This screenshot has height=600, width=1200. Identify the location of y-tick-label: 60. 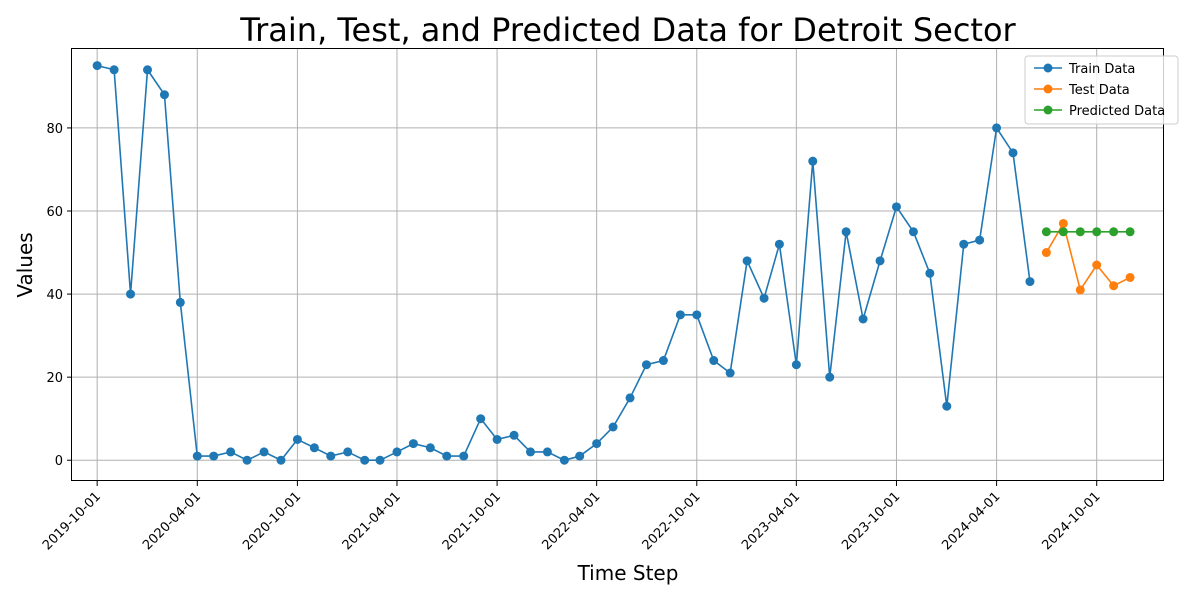
(54, 212).